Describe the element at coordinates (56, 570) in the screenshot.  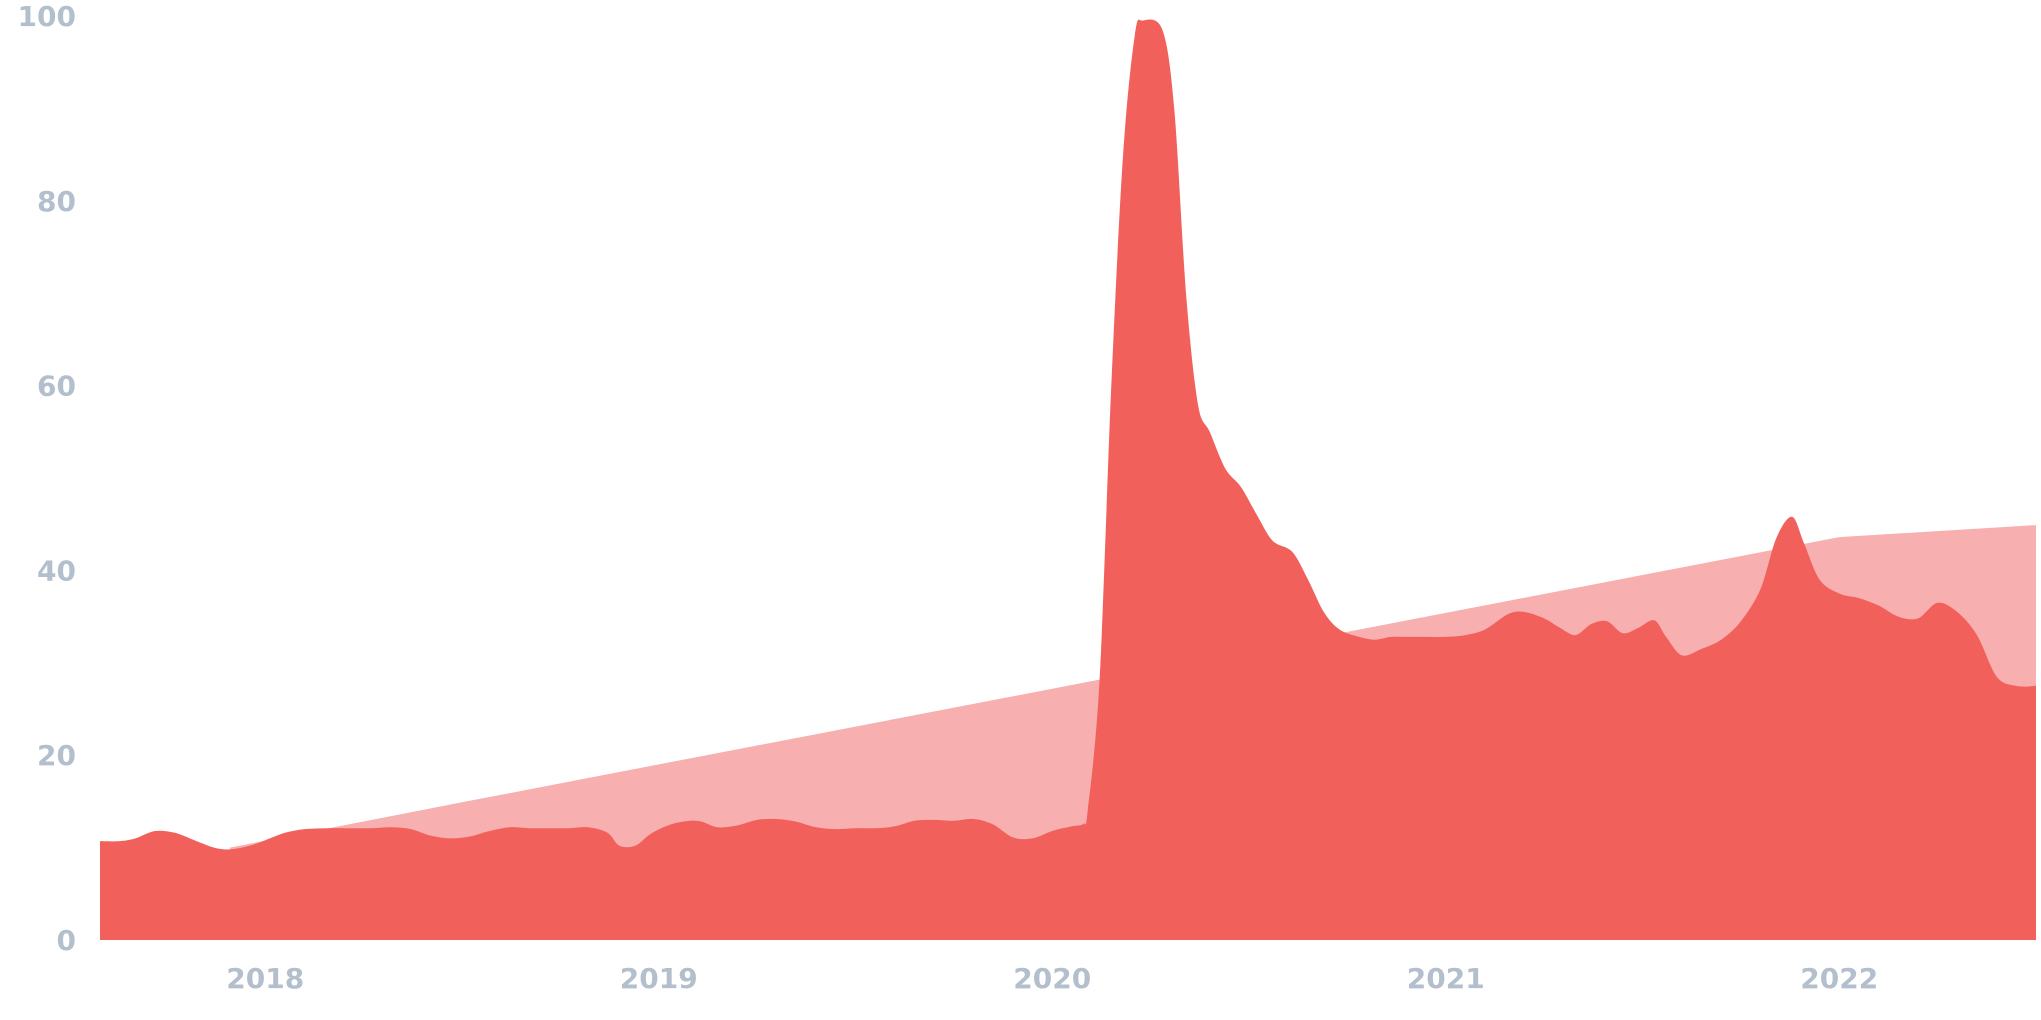
I see `y-tick-label: 40` at that location.